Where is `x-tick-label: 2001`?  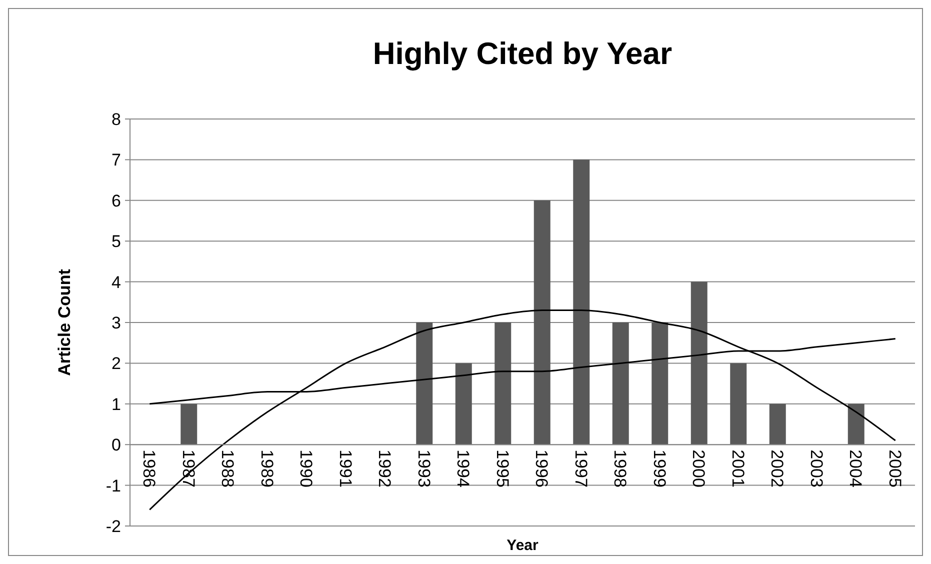
x-tick-label: 2001 is located at coordinates (738, 469).